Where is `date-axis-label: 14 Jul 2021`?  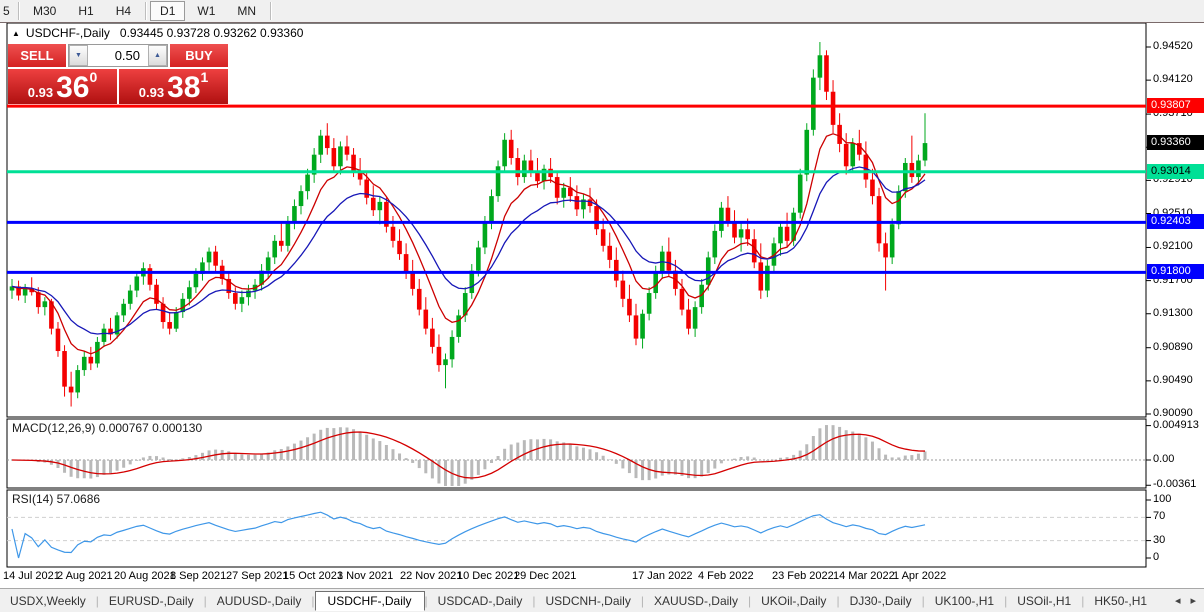
date-axis-label: 14 Jul 2021 is located at coordinates (31, 576).